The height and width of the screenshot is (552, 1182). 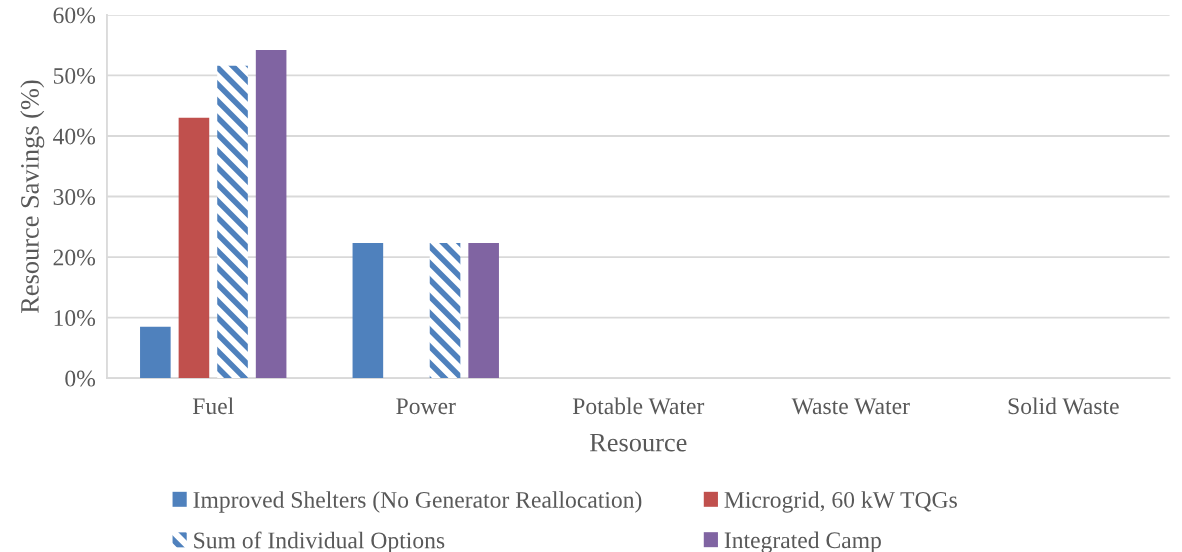 I want to click on y-tick-label: 30%, so click(x=74, y=197).